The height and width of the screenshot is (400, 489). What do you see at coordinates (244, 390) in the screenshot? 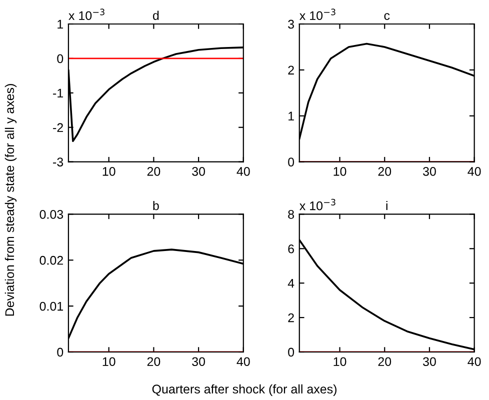
I see `x-axis-title: Quarters after shock (for all axes)` at bounding box center [244, 390].